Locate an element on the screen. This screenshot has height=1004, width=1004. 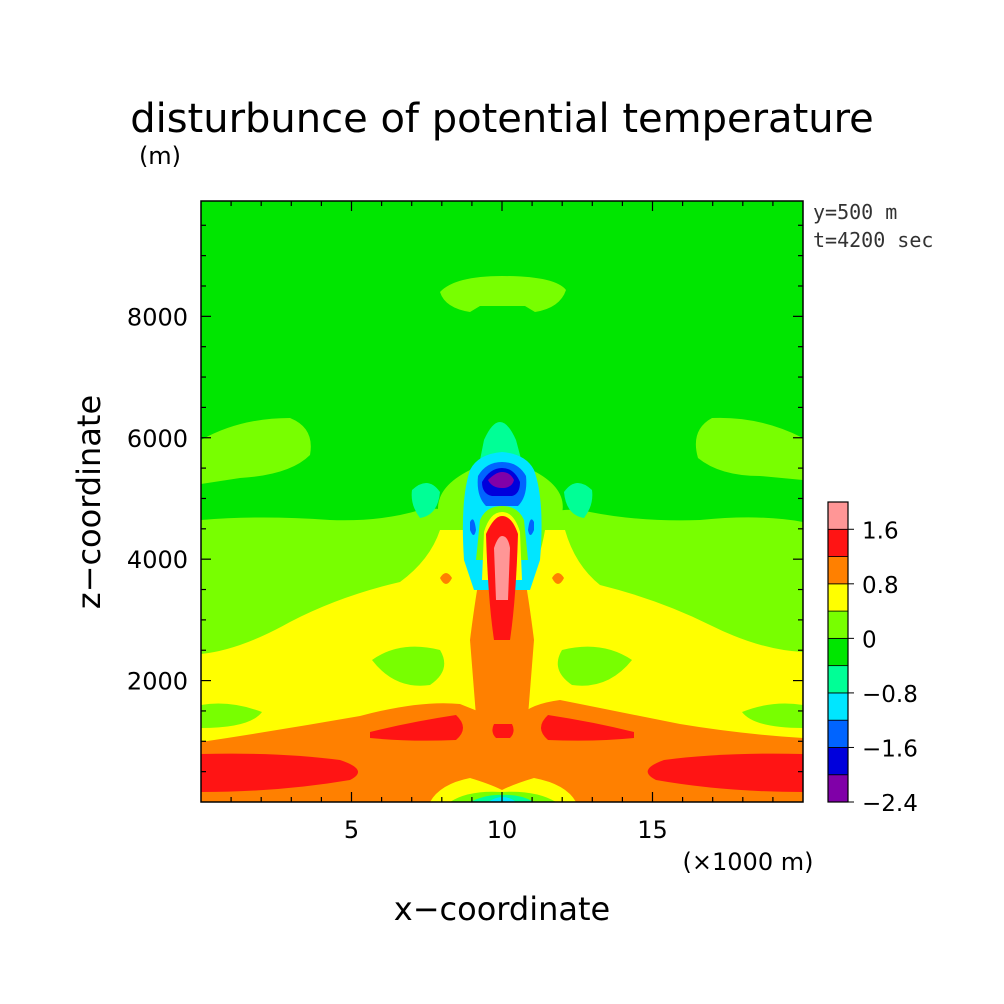
x-tick-label: 10 is located at coordinates (502, 830).